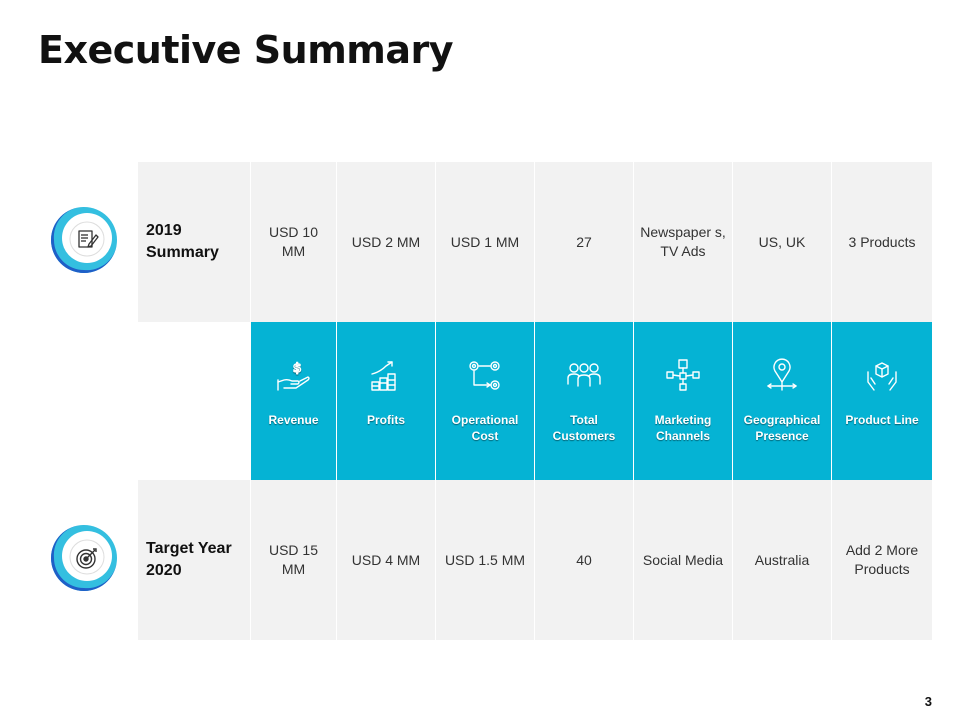 This screenshot has height=720, width=960. What do you see at coordinates (84, 558) in the screenshot?
I see `target-dart-icon` at bounding box center [84, 558].